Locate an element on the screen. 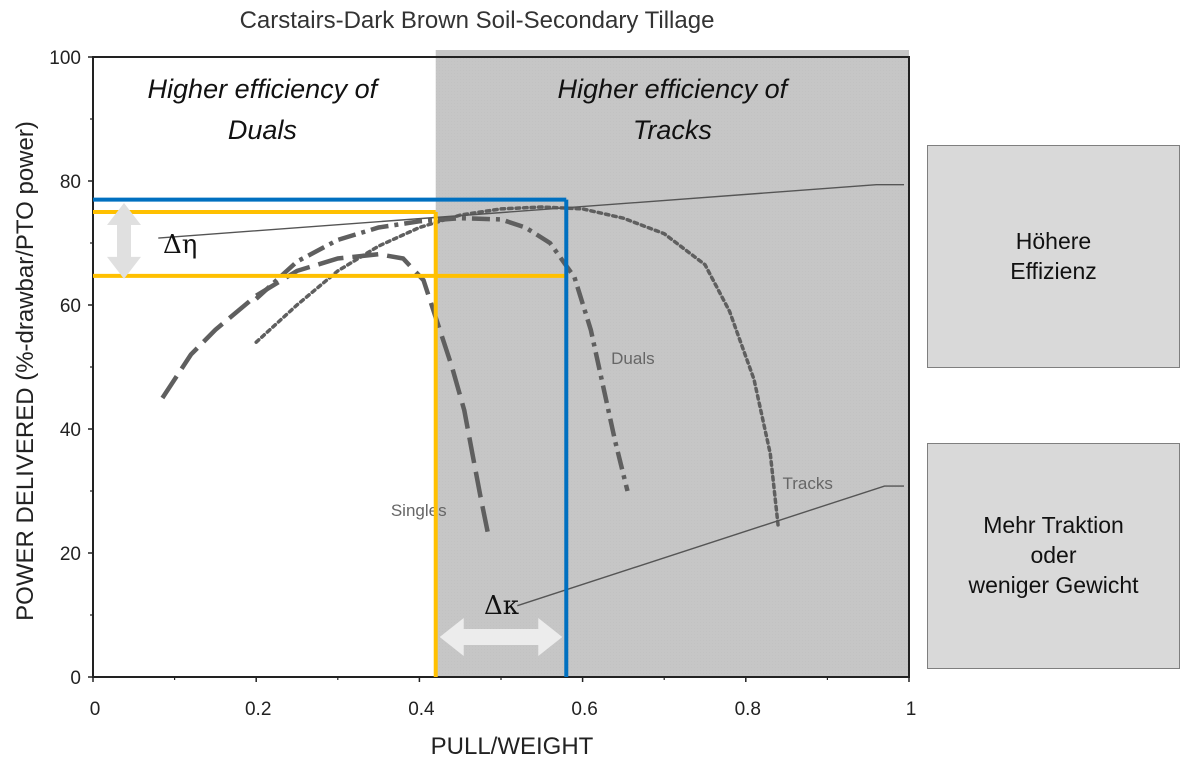 The width and height of the screenshot is (1185, 764). delta-kappa-arrow-icon is located at coordinates (501, 637).